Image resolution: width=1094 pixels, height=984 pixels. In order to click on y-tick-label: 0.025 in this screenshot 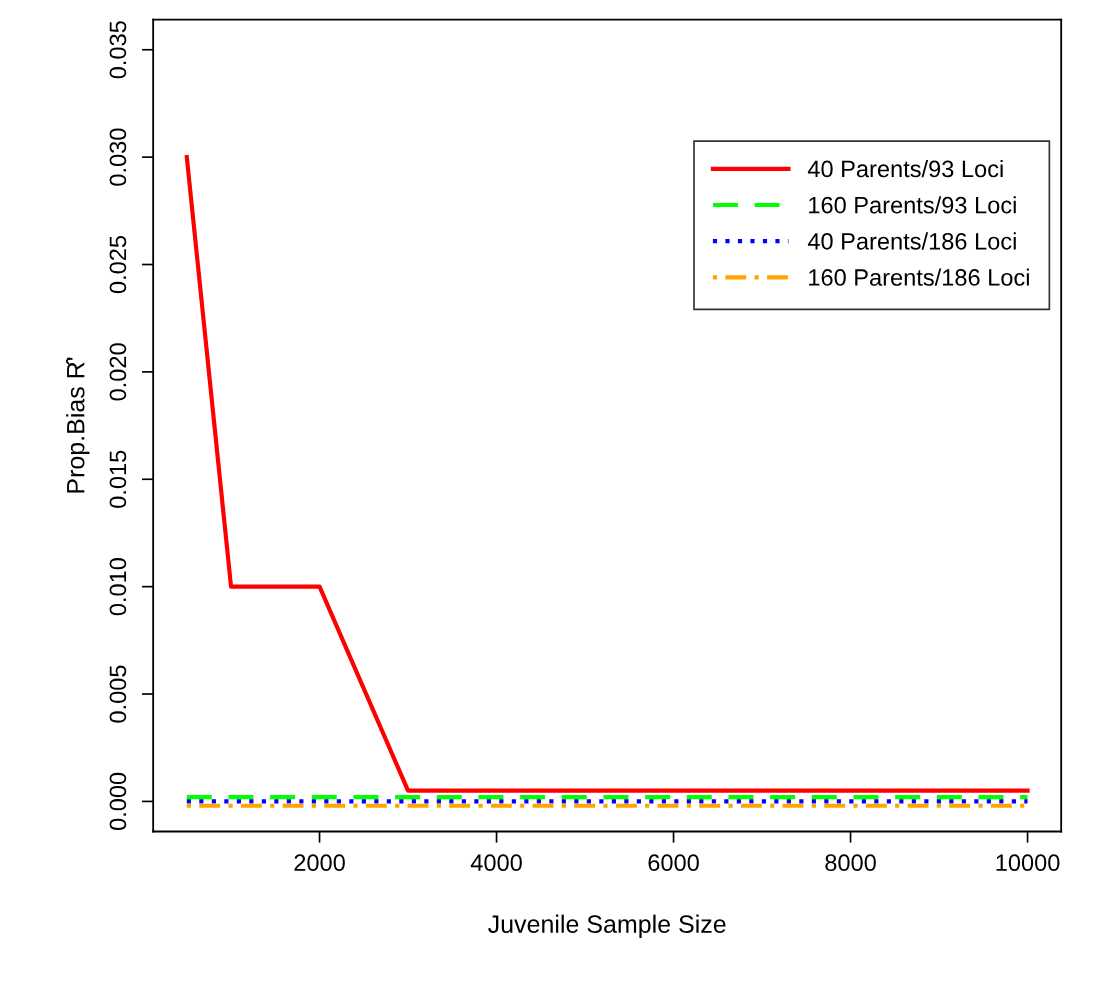, I will do `click(118, 264)`.